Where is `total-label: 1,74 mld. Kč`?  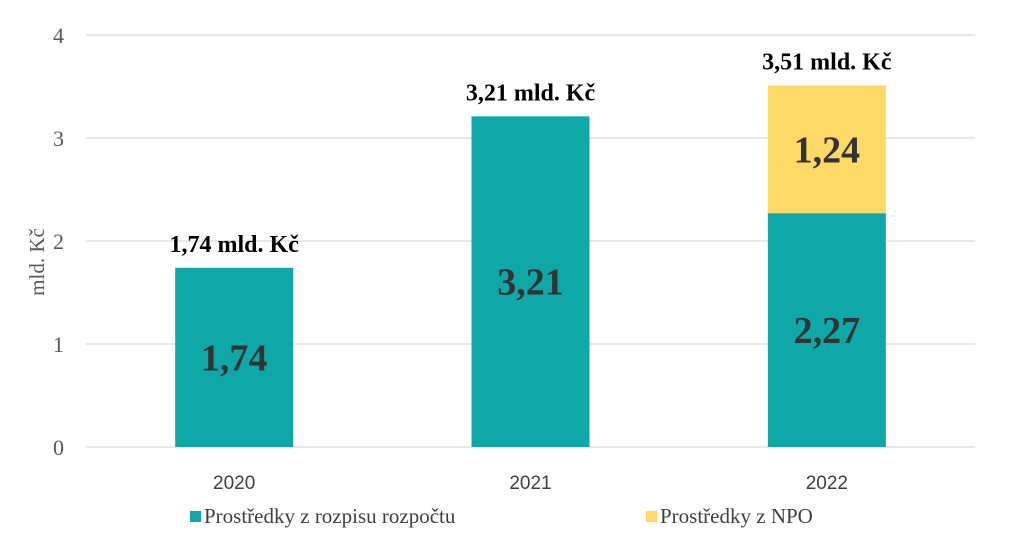
total-label: 1,74 mld. Kč is located at coordinates (235, 245).